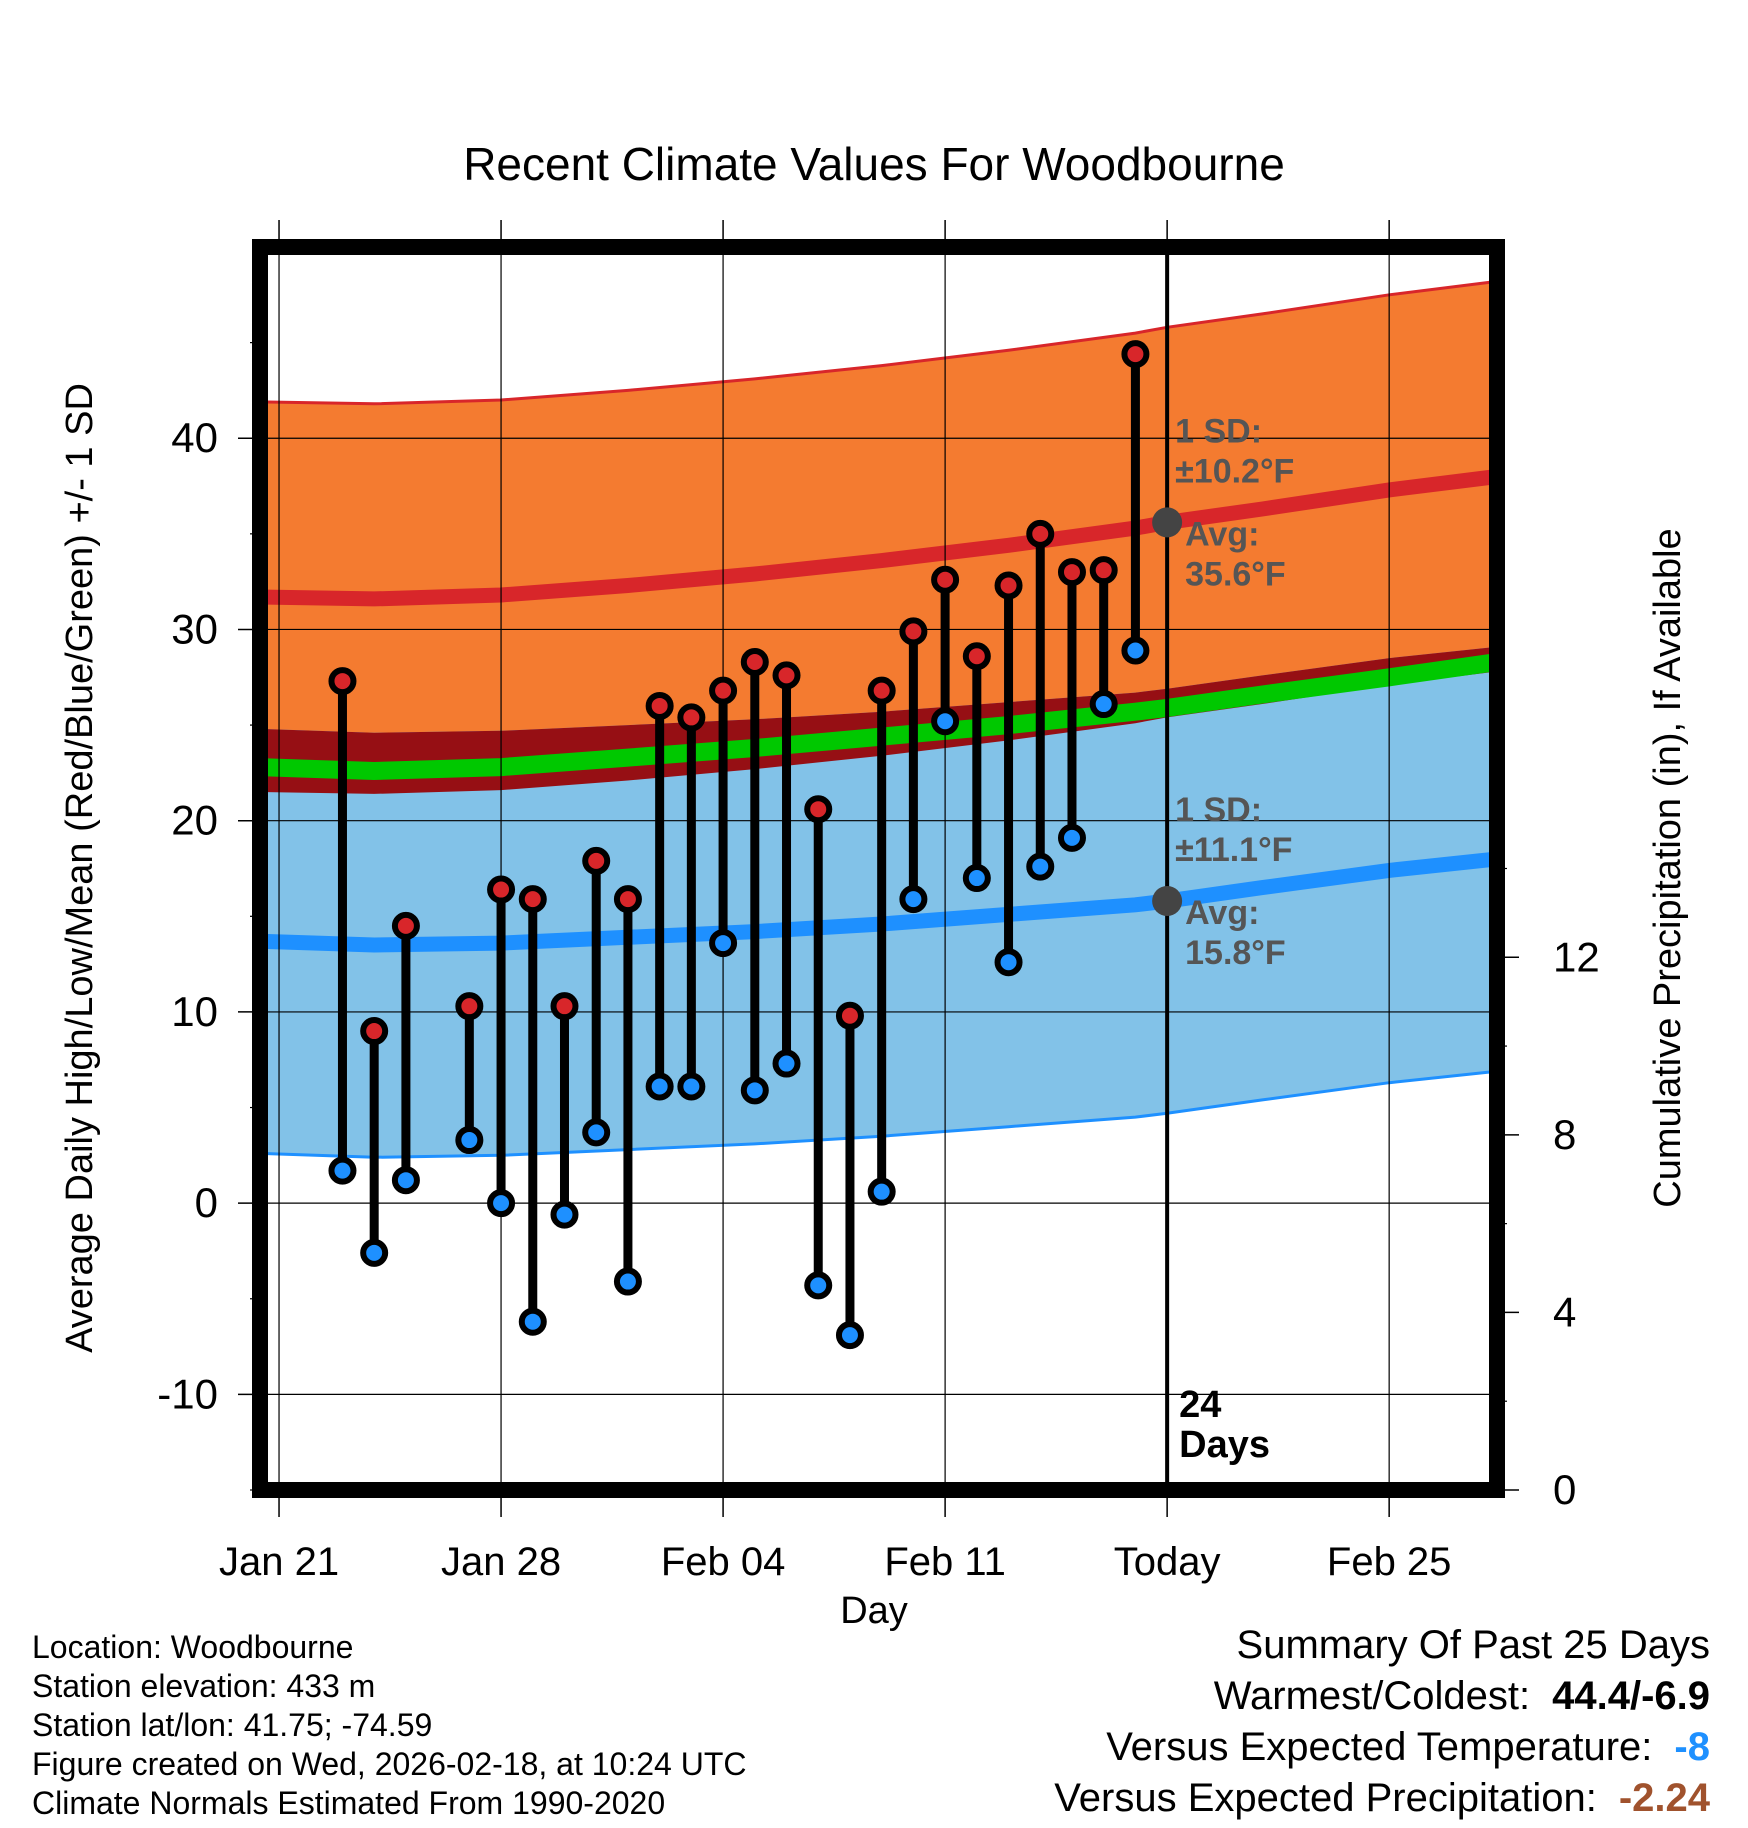 This screenshot has height=1828, width=1748. I want to click on y-tick-label: 10, so click(194, 1011).